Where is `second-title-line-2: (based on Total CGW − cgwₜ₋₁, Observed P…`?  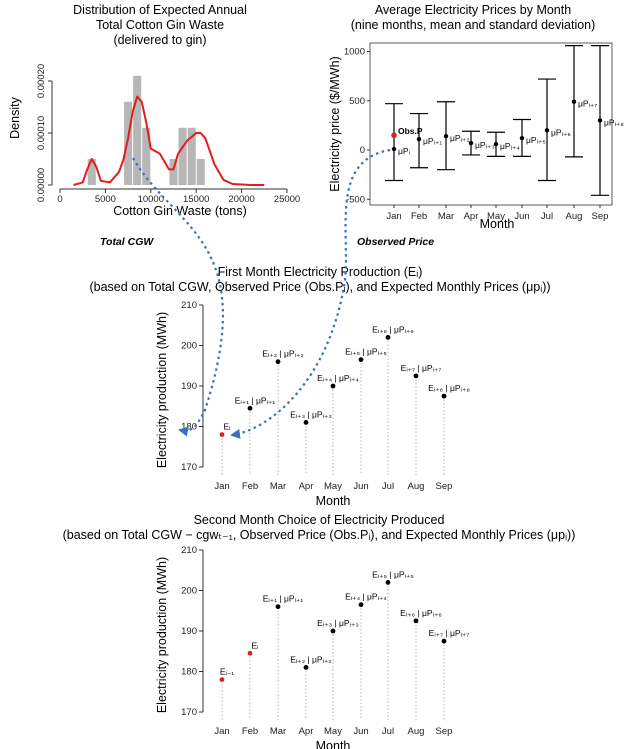 second-title-line-2: (based on Total CGW − cgwₜ₋₁, Observed P… is located at coordinates (319, 535).